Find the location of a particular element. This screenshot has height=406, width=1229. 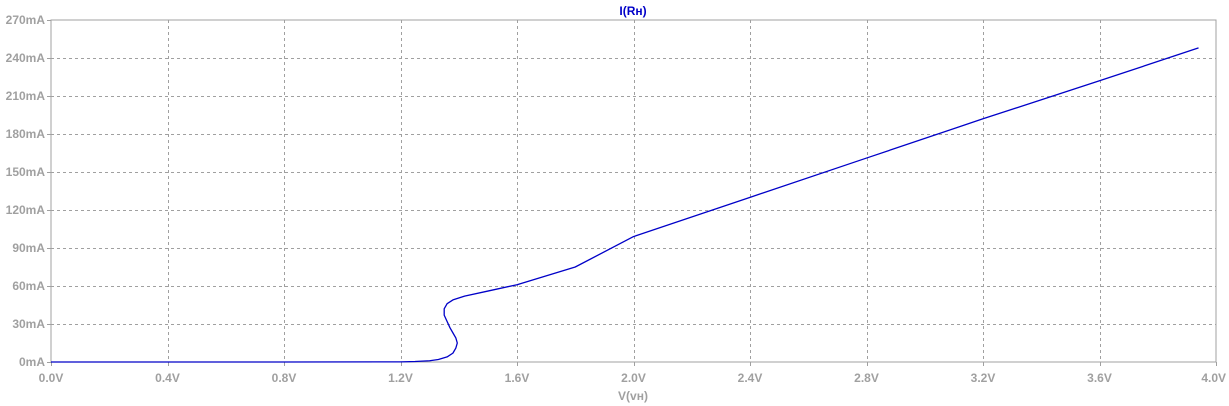

y-tick-label: 120mA is located at coordinates (26, 210).